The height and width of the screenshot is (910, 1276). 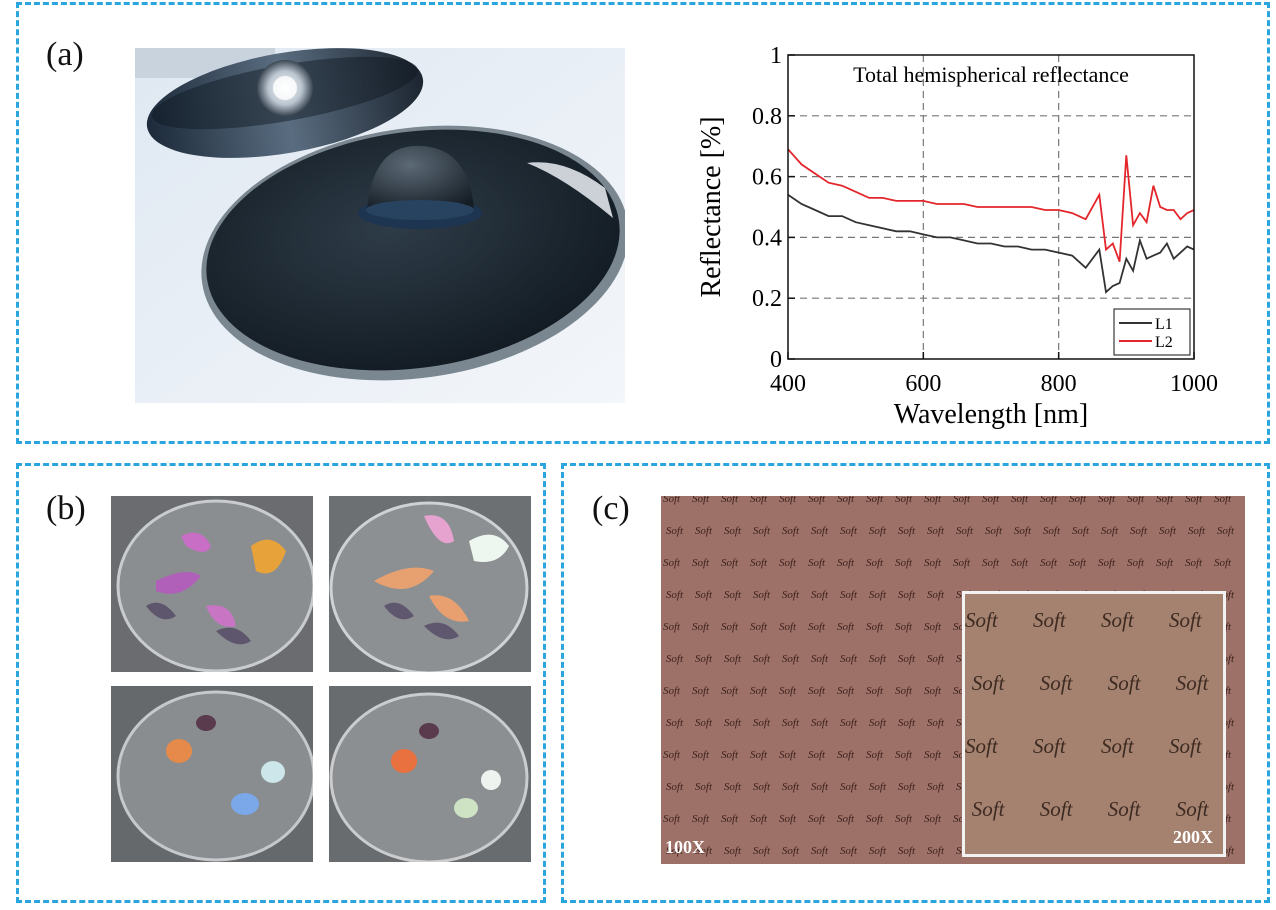 What do you see at coordinates (430, 774) in the screenshot?
I see `photo-b-br-graphic` at bounding box center [430, 774].